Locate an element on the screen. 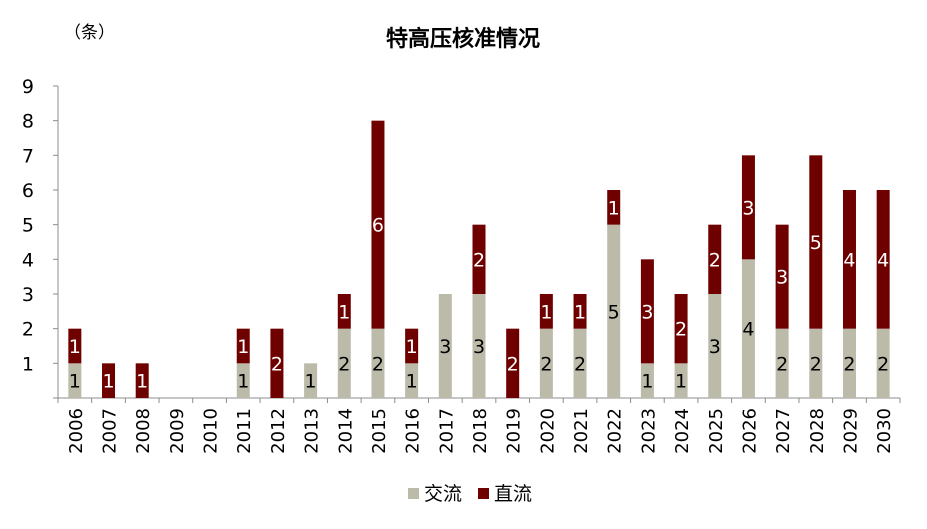  x-tick-label: 2027 is located at coordinates (783, 431).